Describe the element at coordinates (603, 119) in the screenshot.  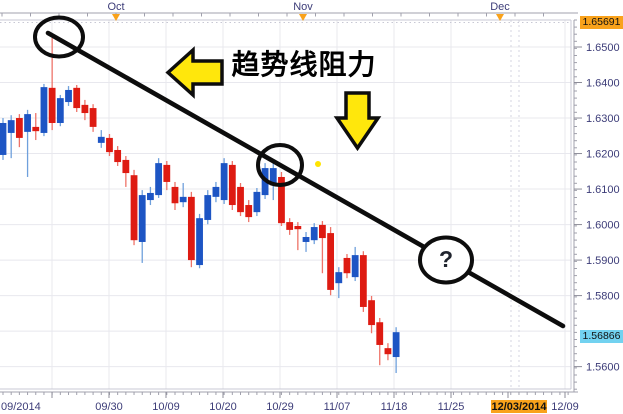
I see `price-axis-label: 1.6300` at that location.